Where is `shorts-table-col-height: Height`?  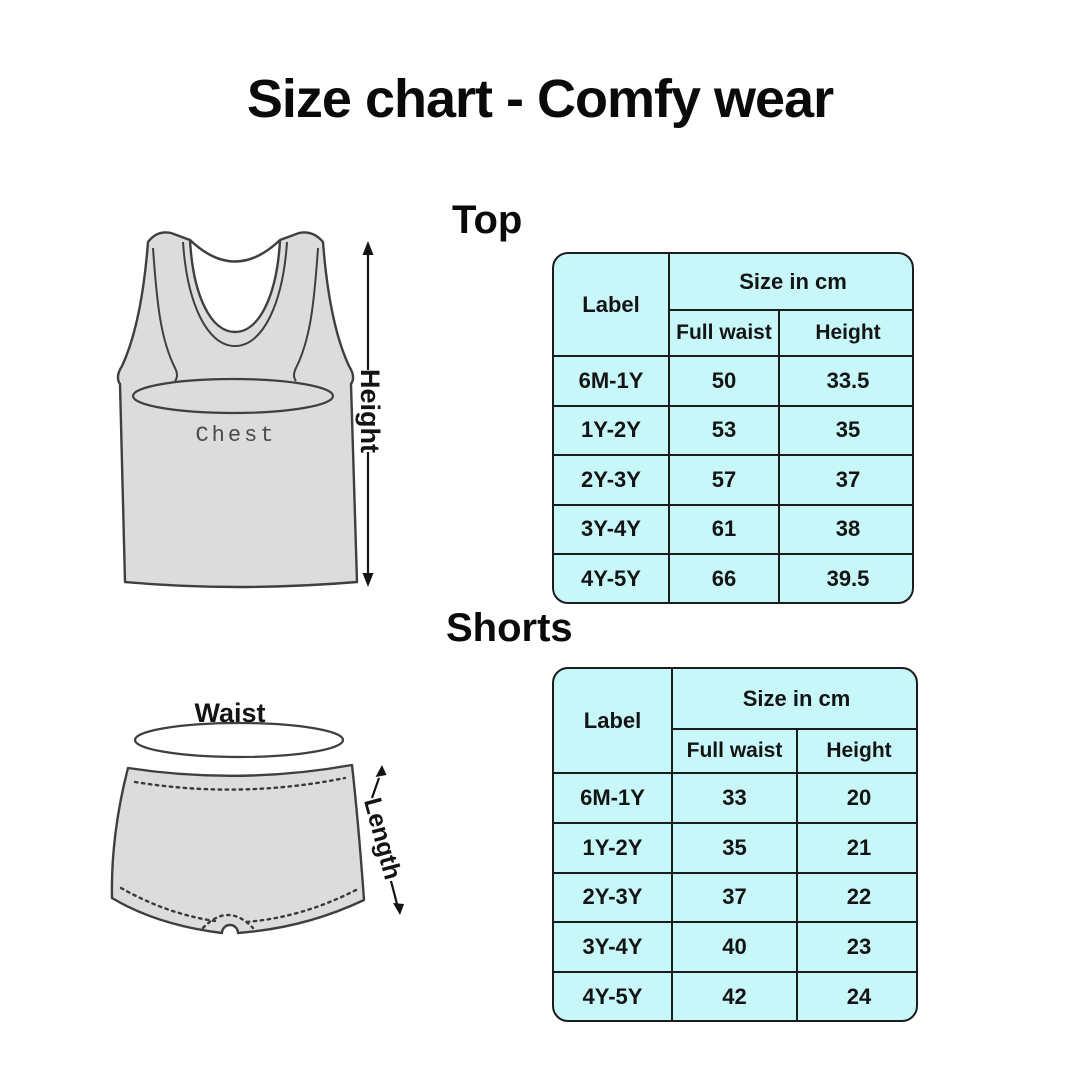
shorts-table-col-height: Height is located at coordinates (856, 751).